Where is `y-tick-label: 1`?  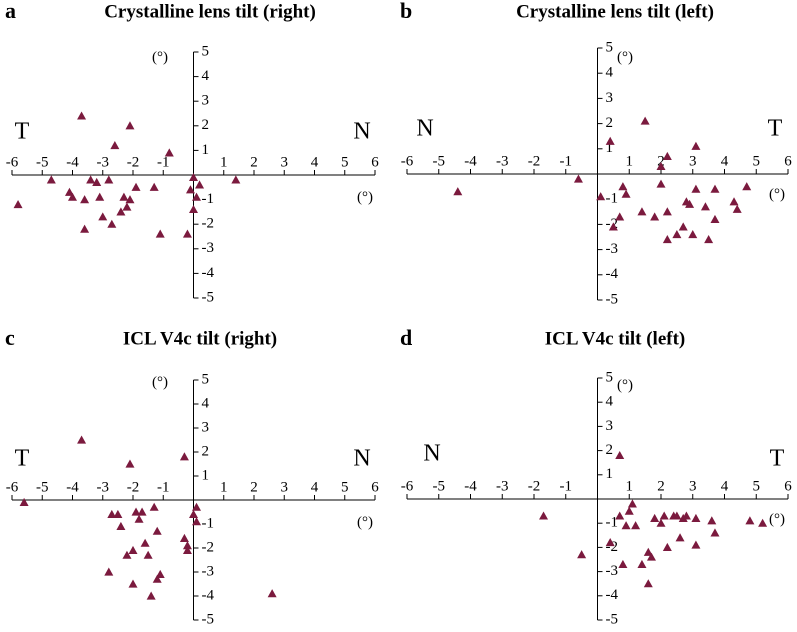 y-tick-label: 1 is located at coordinates (610, 474).